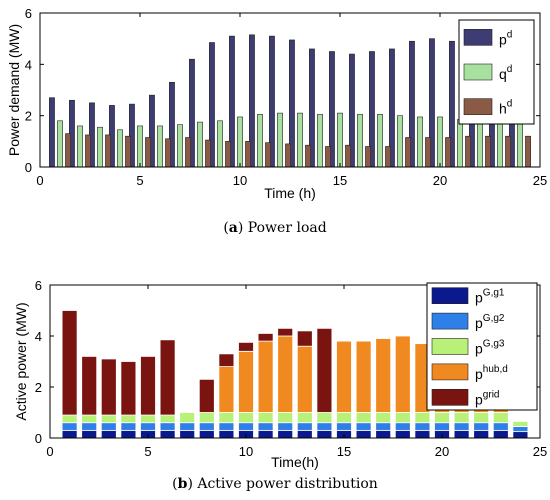 The width and height of the screenshot is (550, 500). I want to click on legend-entry: hd, so click(505, 108).